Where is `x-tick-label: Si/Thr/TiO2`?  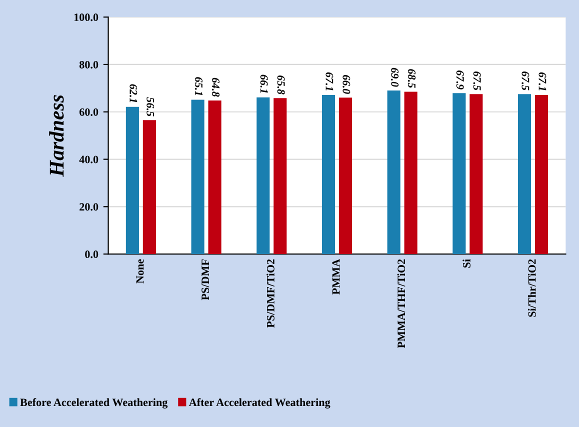 x-tick-label: Si/Thr/TiO2 is located at coordinates (532, 288).